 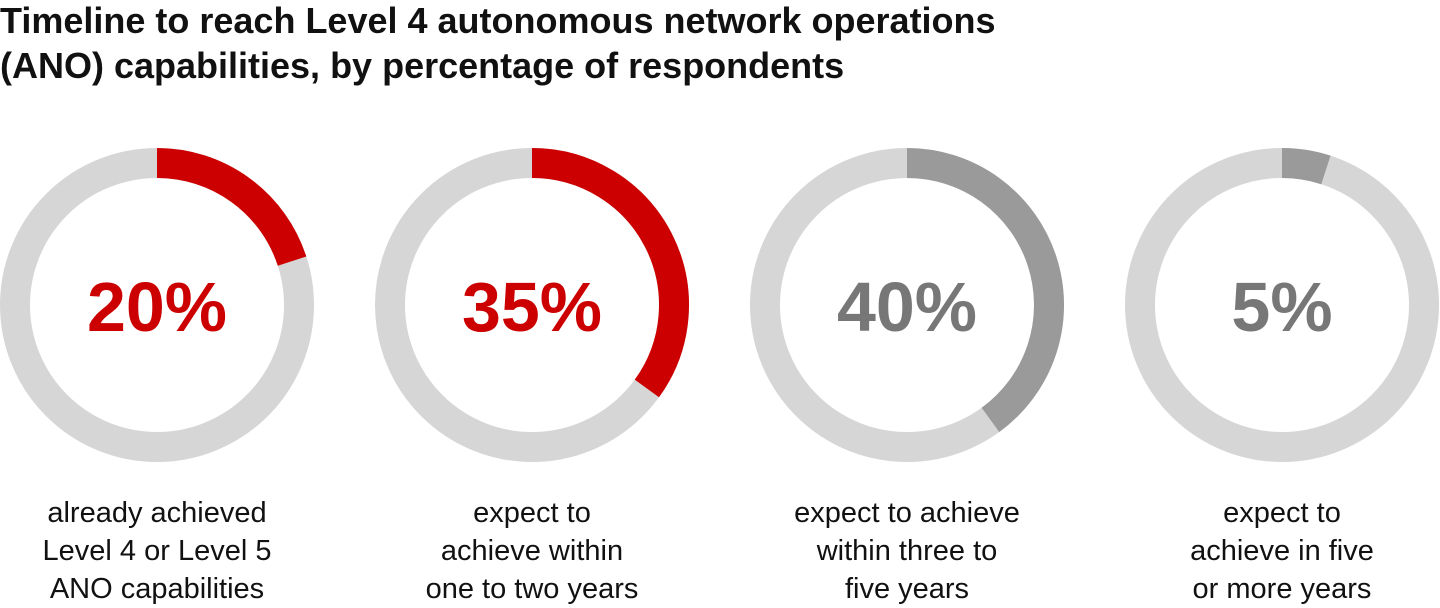 What do you see at coordinates (532, 307) in the screenshot?
I see `value-label: 35%` at bounding box center [532, 307].